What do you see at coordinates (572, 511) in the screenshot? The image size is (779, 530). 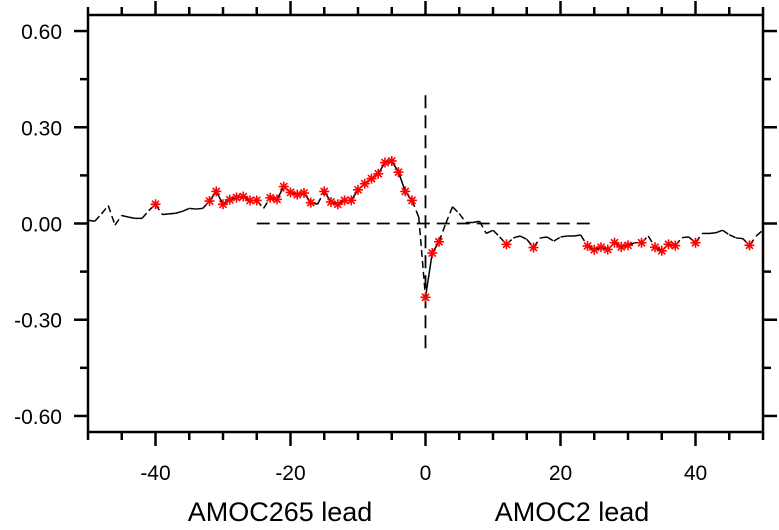 I see `x-axis-label-right: AMOC2 lead` at bounding box center [572, 511].